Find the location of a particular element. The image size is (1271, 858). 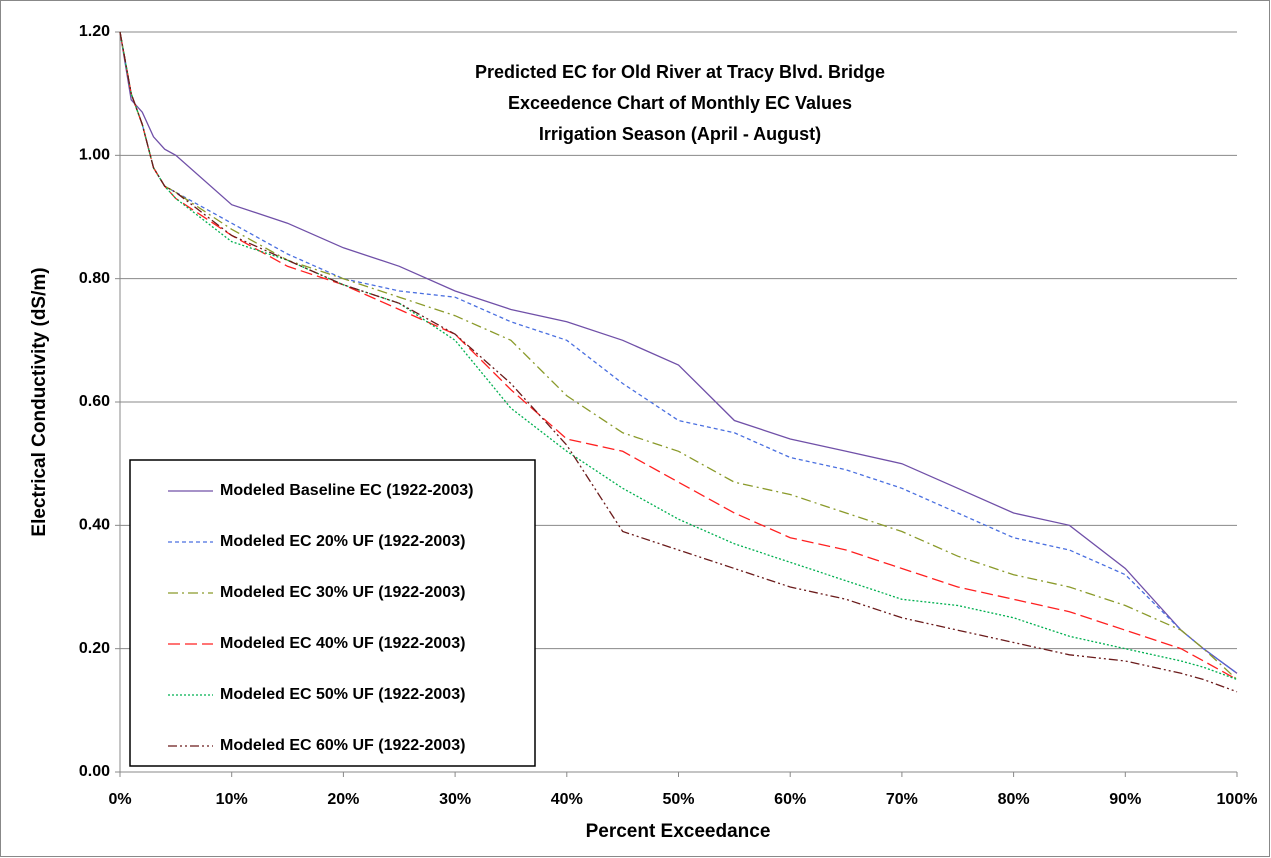

chart-title: Exceedence Chart of Monthly EC Values is located at coordinates (680, 103).